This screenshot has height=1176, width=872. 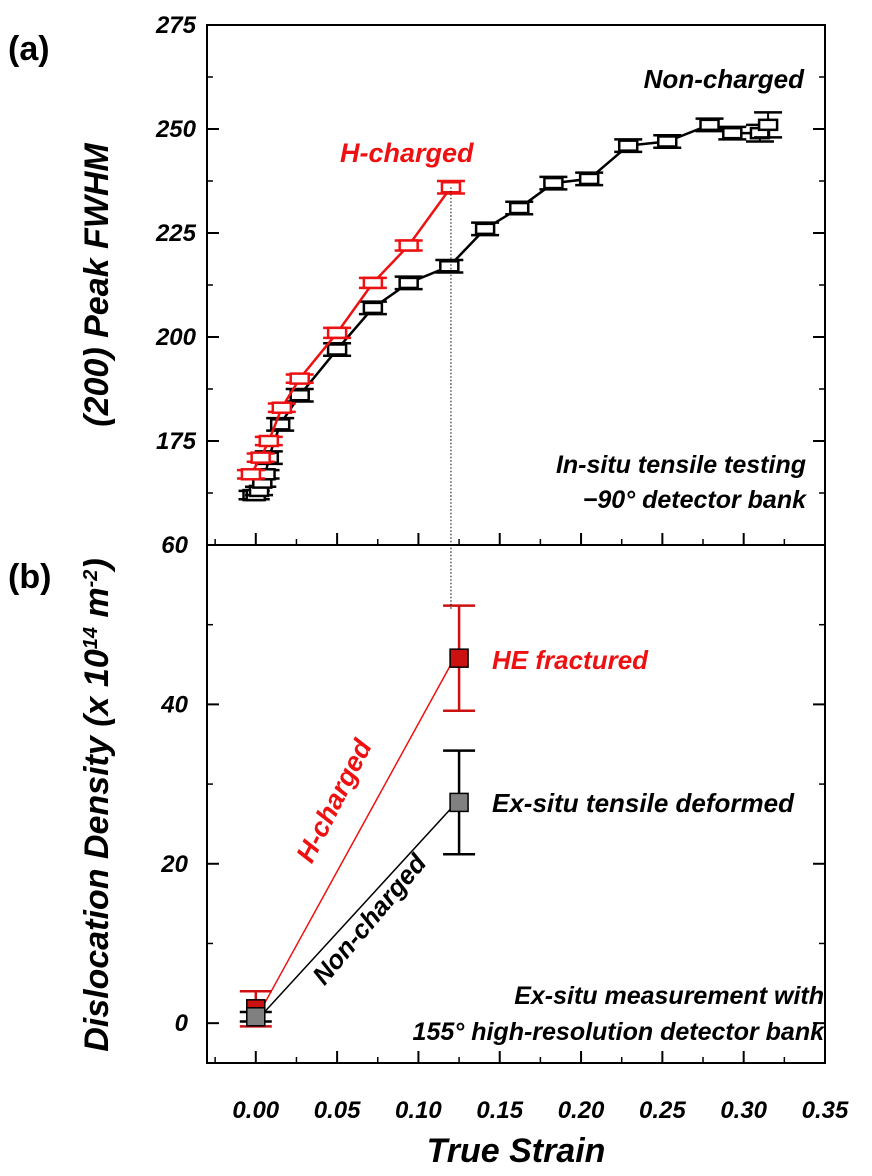 What do you see at coordinates (570, 660) in the screenshot?
I see `point-label-he-fractured: HE fractured` at bounding box center [570, 660].